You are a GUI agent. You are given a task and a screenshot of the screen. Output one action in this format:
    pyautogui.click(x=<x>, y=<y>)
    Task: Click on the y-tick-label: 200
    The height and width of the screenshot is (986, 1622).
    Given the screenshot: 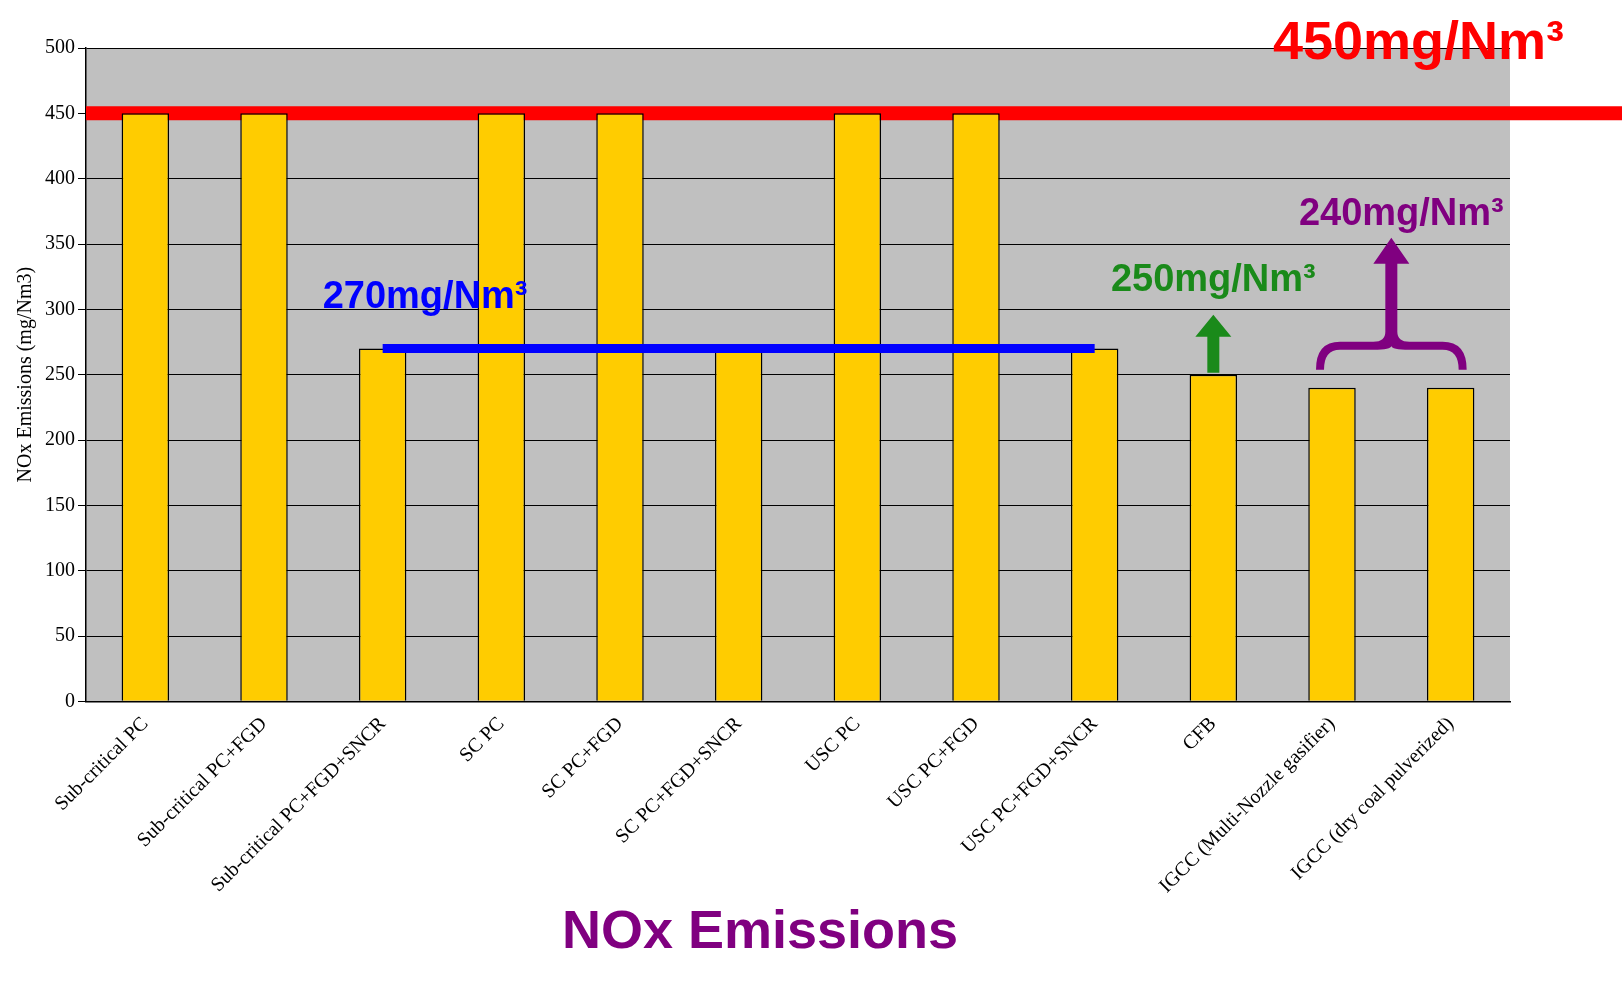 What is the action you would take?
    pyautogui.click(x=60, y=438)
    